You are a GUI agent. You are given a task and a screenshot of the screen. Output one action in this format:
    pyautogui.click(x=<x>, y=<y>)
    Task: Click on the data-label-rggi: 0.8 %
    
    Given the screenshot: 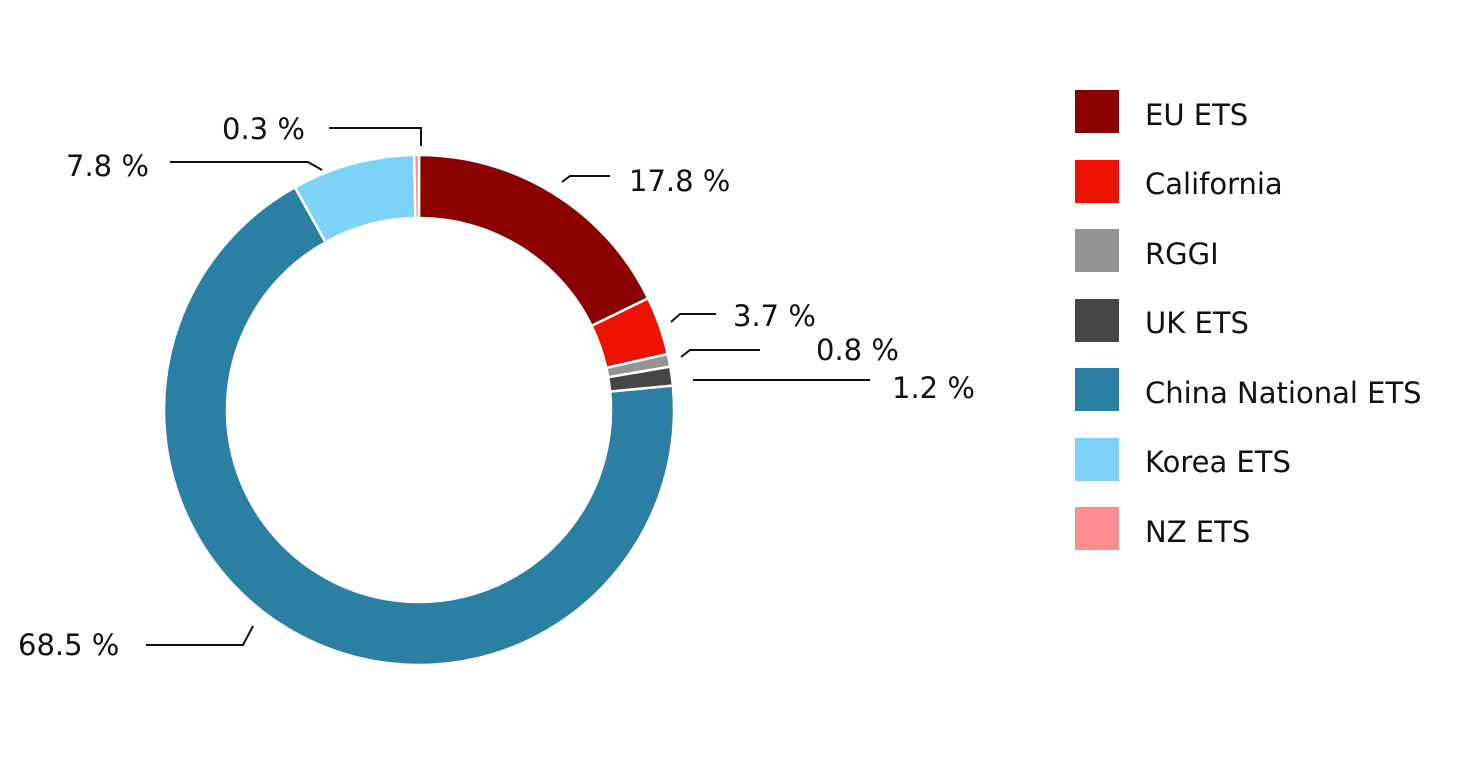 What is the action you would take?
    pyautogui.click(x=857, y=350)
    